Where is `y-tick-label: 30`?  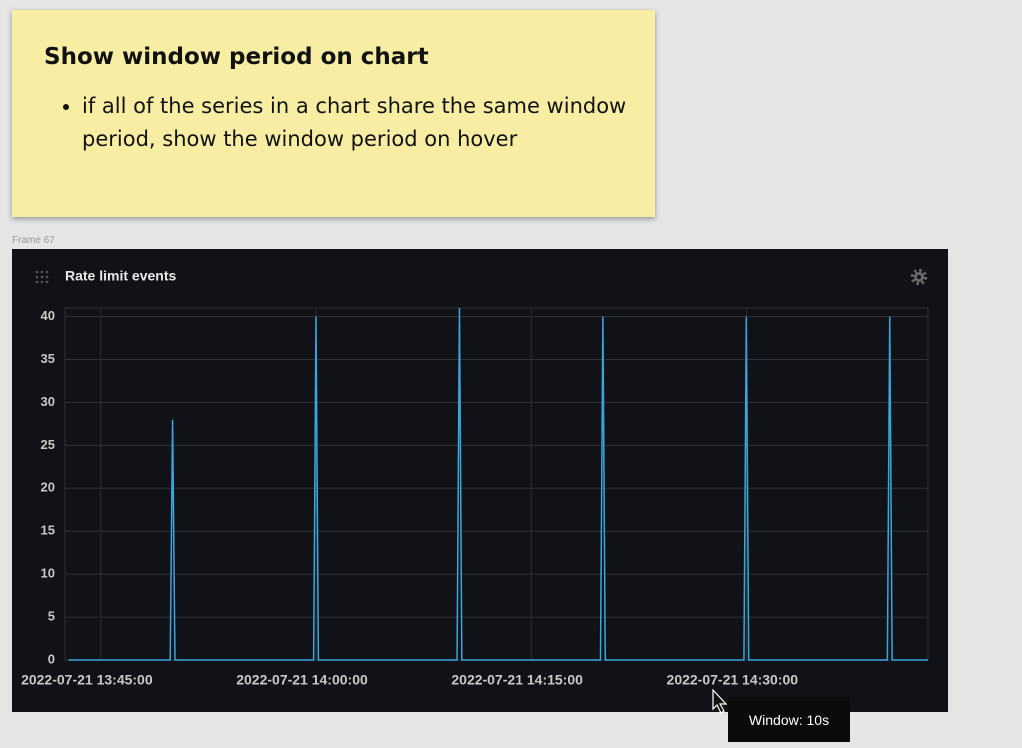
y-tick-label: 30 is located at coordinates (48, 401).